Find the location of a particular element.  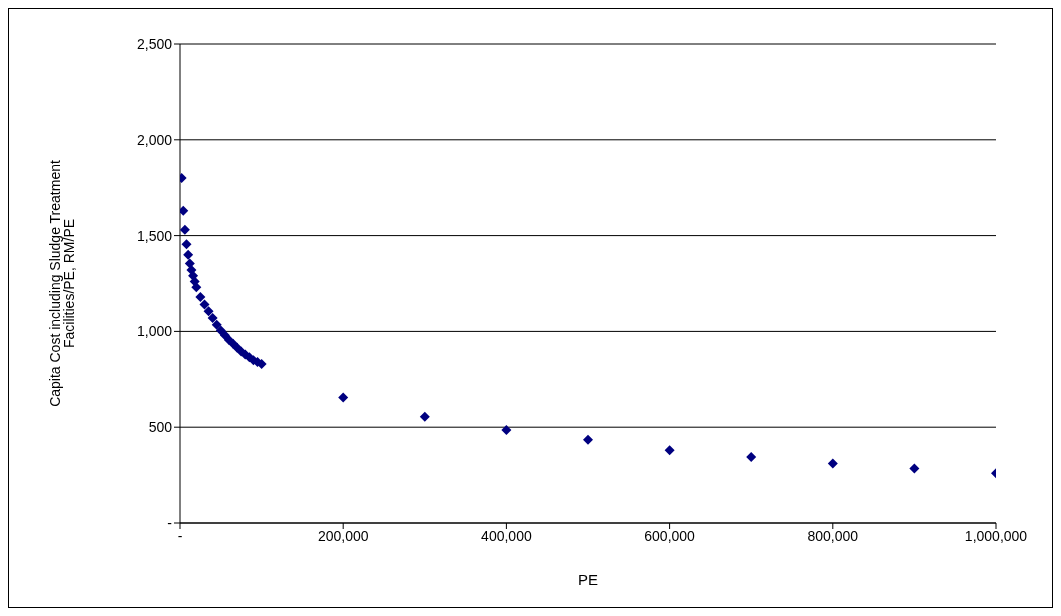

y-tick-label: 1,000 is located at coordinates (154, 331).